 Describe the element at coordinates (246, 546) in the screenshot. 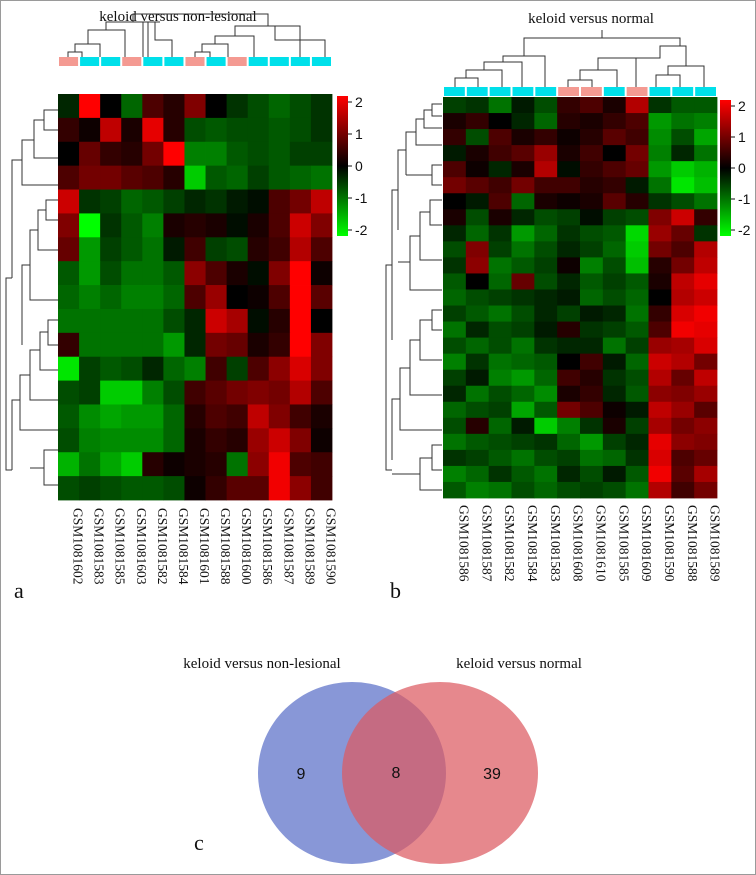

I see `column-label: GSM1081600` at that location.